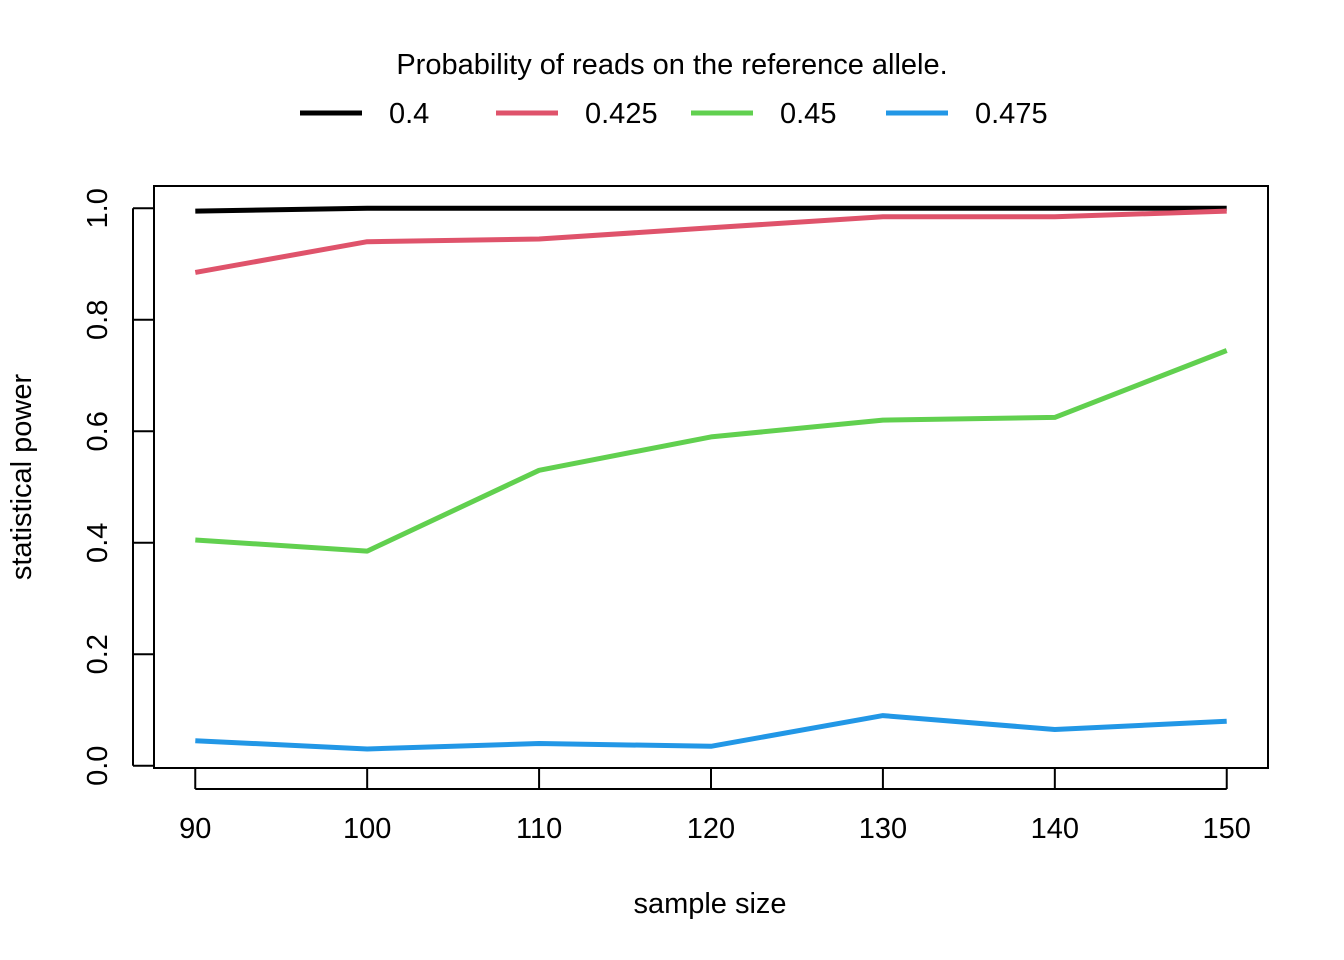 This screenshot has height=960, width=1344. Describe the element at coordinates (883, 829) in the screenshot. I see `x-tick-label: 130` at that location.